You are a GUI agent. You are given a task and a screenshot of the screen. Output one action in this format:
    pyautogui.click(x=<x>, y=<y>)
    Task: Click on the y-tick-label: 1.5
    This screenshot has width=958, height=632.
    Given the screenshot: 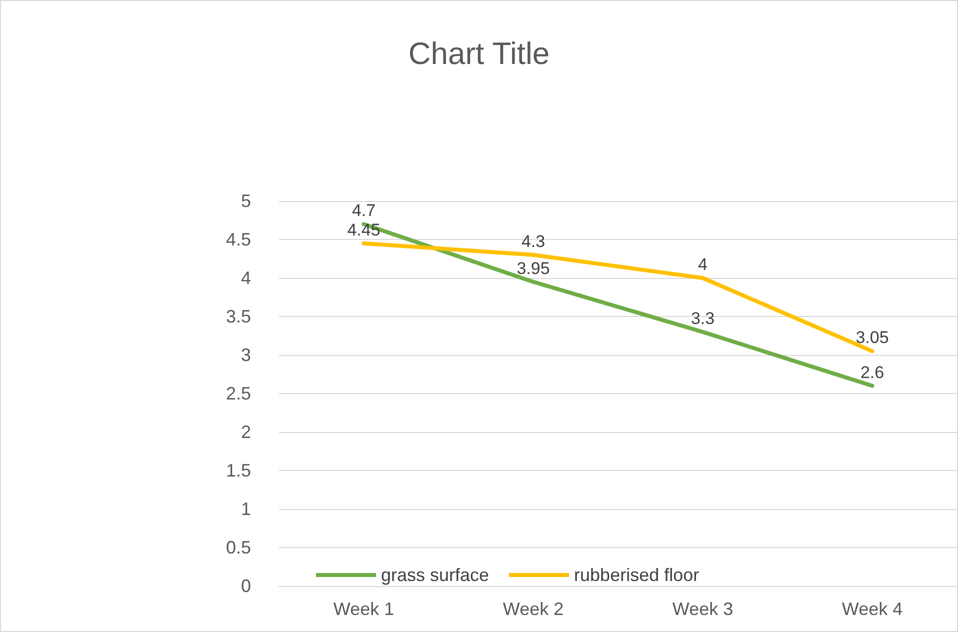 What is the action you would take?
    pyautogui.click(x=238, y=470)
    